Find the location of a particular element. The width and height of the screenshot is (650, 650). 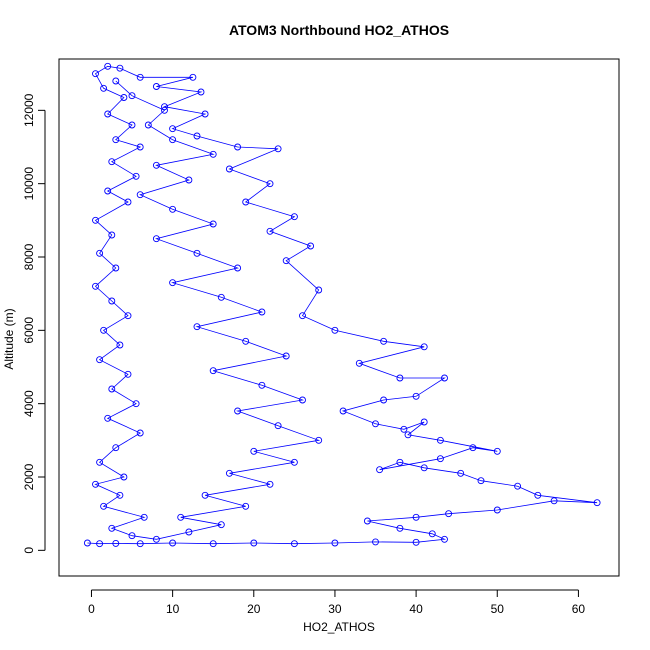

x-axis-label: HO2_ATHOS is located at coordinates (339, 627).